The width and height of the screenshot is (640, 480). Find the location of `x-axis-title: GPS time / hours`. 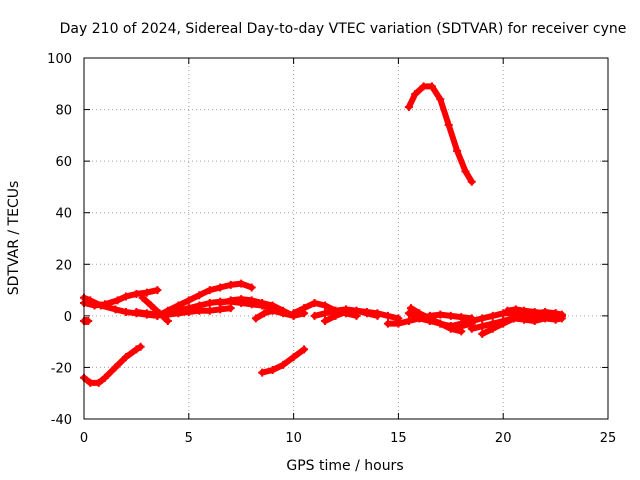

x-axis-title: GPS time / hours is located at coordinates (344, 466).